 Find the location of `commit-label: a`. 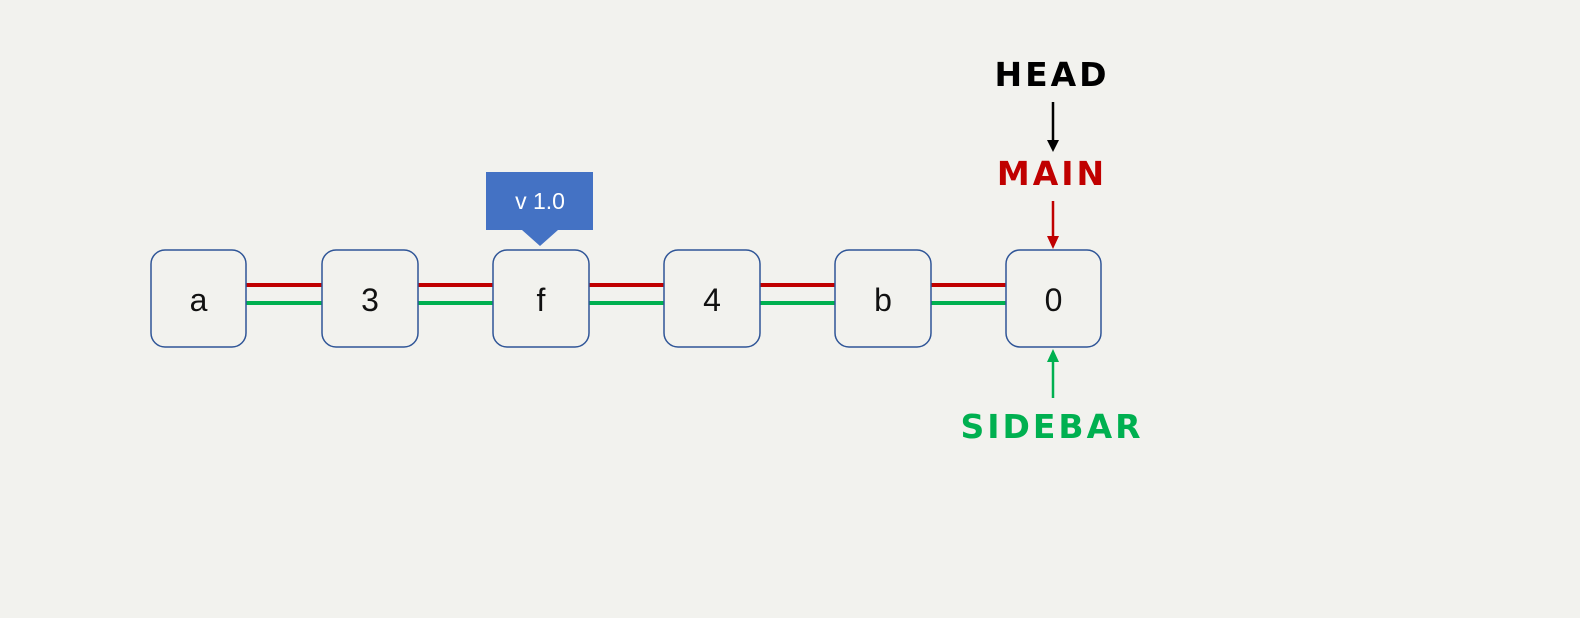

commit-label: a is located at coordinates (199, 300).